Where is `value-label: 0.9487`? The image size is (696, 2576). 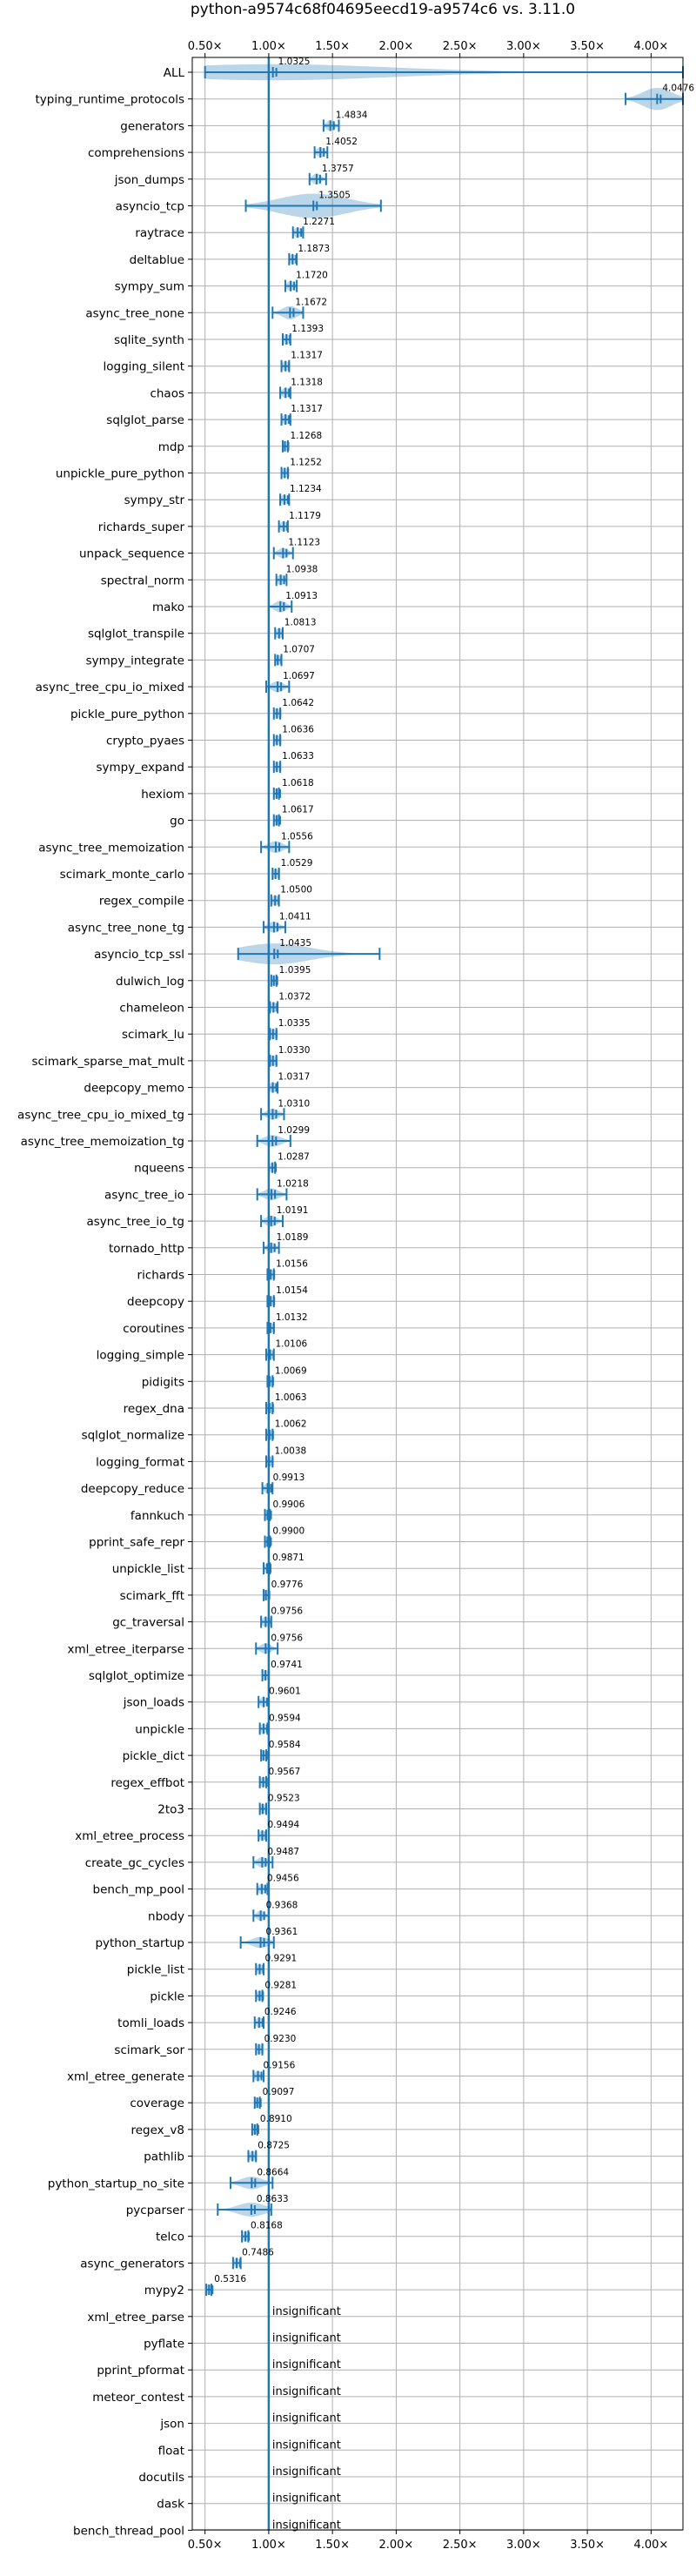 value-label: 0.9487 is located at coordinates (283, 1852).